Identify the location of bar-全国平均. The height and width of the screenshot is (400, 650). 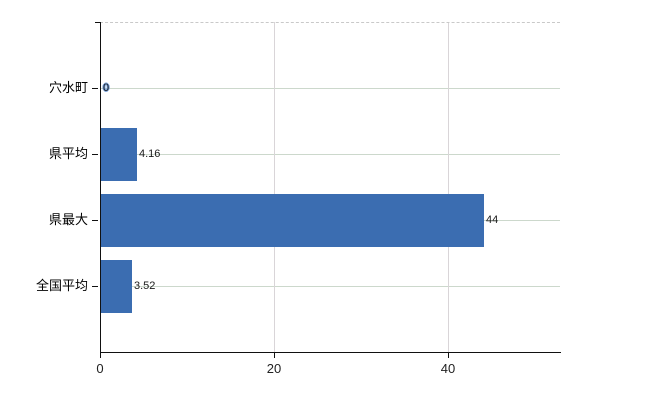
(116, 286).